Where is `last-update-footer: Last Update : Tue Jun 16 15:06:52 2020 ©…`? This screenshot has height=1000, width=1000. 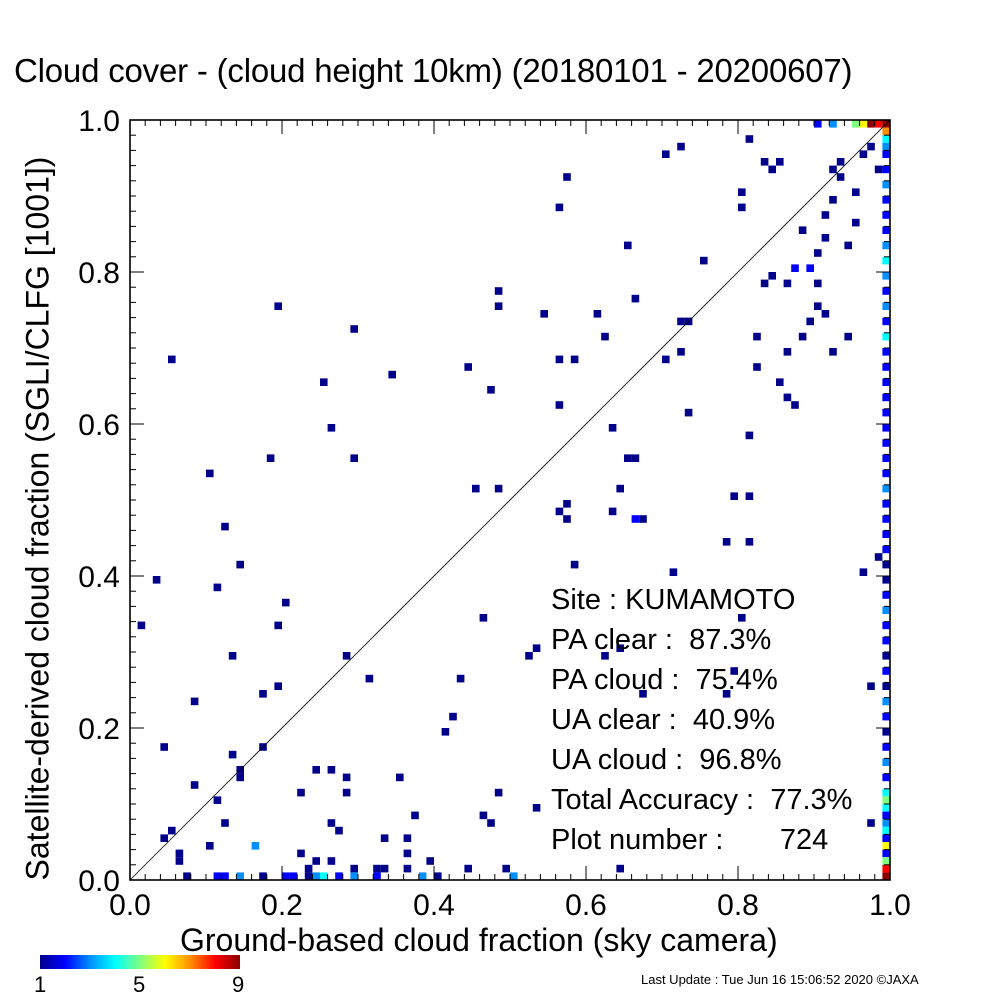
last-update-footer: Last Update : Tue Jun 16 15:06:52 2020 ©… is located at coordinates (780, 979).